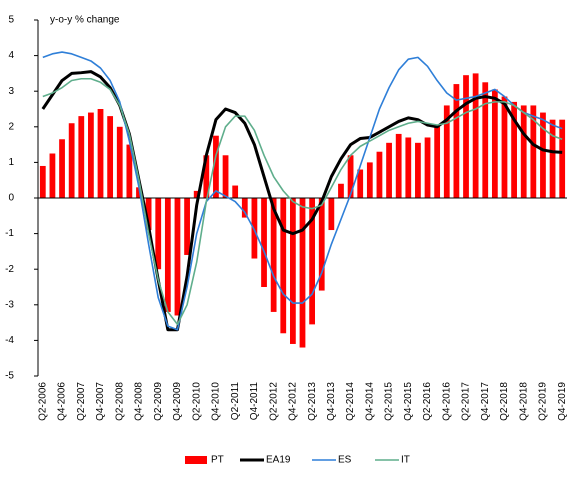 Image resolution: width=567 pixels, height=479 pixels. I want to click on x-tick-label: Q2-2013, so click(312, 401).